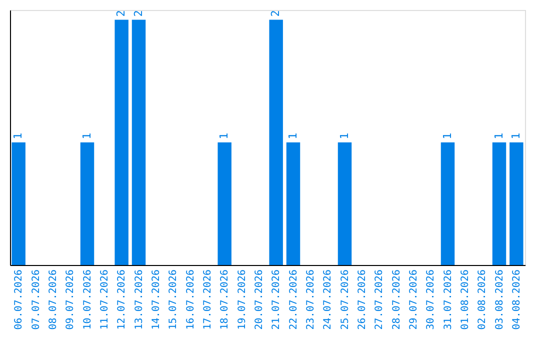 Image resolution: width=540 pixels, height=340 pixels. I want to click on x-tick-label: 26.07.2026, so click(362, 300).